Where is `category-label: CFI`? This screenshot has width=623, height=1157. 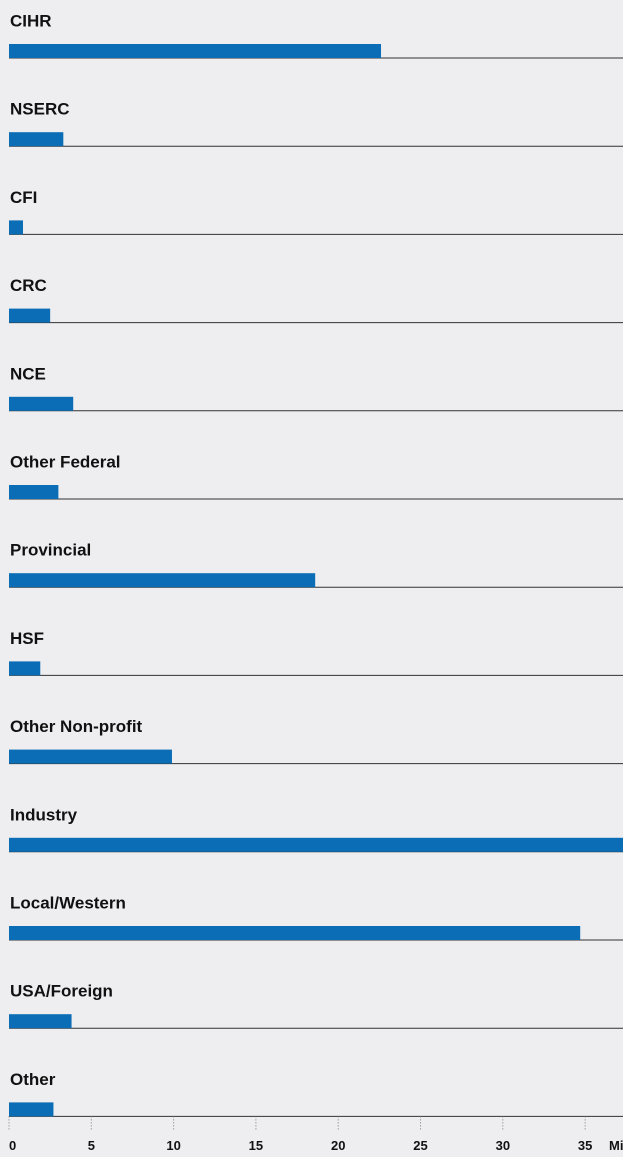
category-label: CFI is located at coordinates (23, 197).